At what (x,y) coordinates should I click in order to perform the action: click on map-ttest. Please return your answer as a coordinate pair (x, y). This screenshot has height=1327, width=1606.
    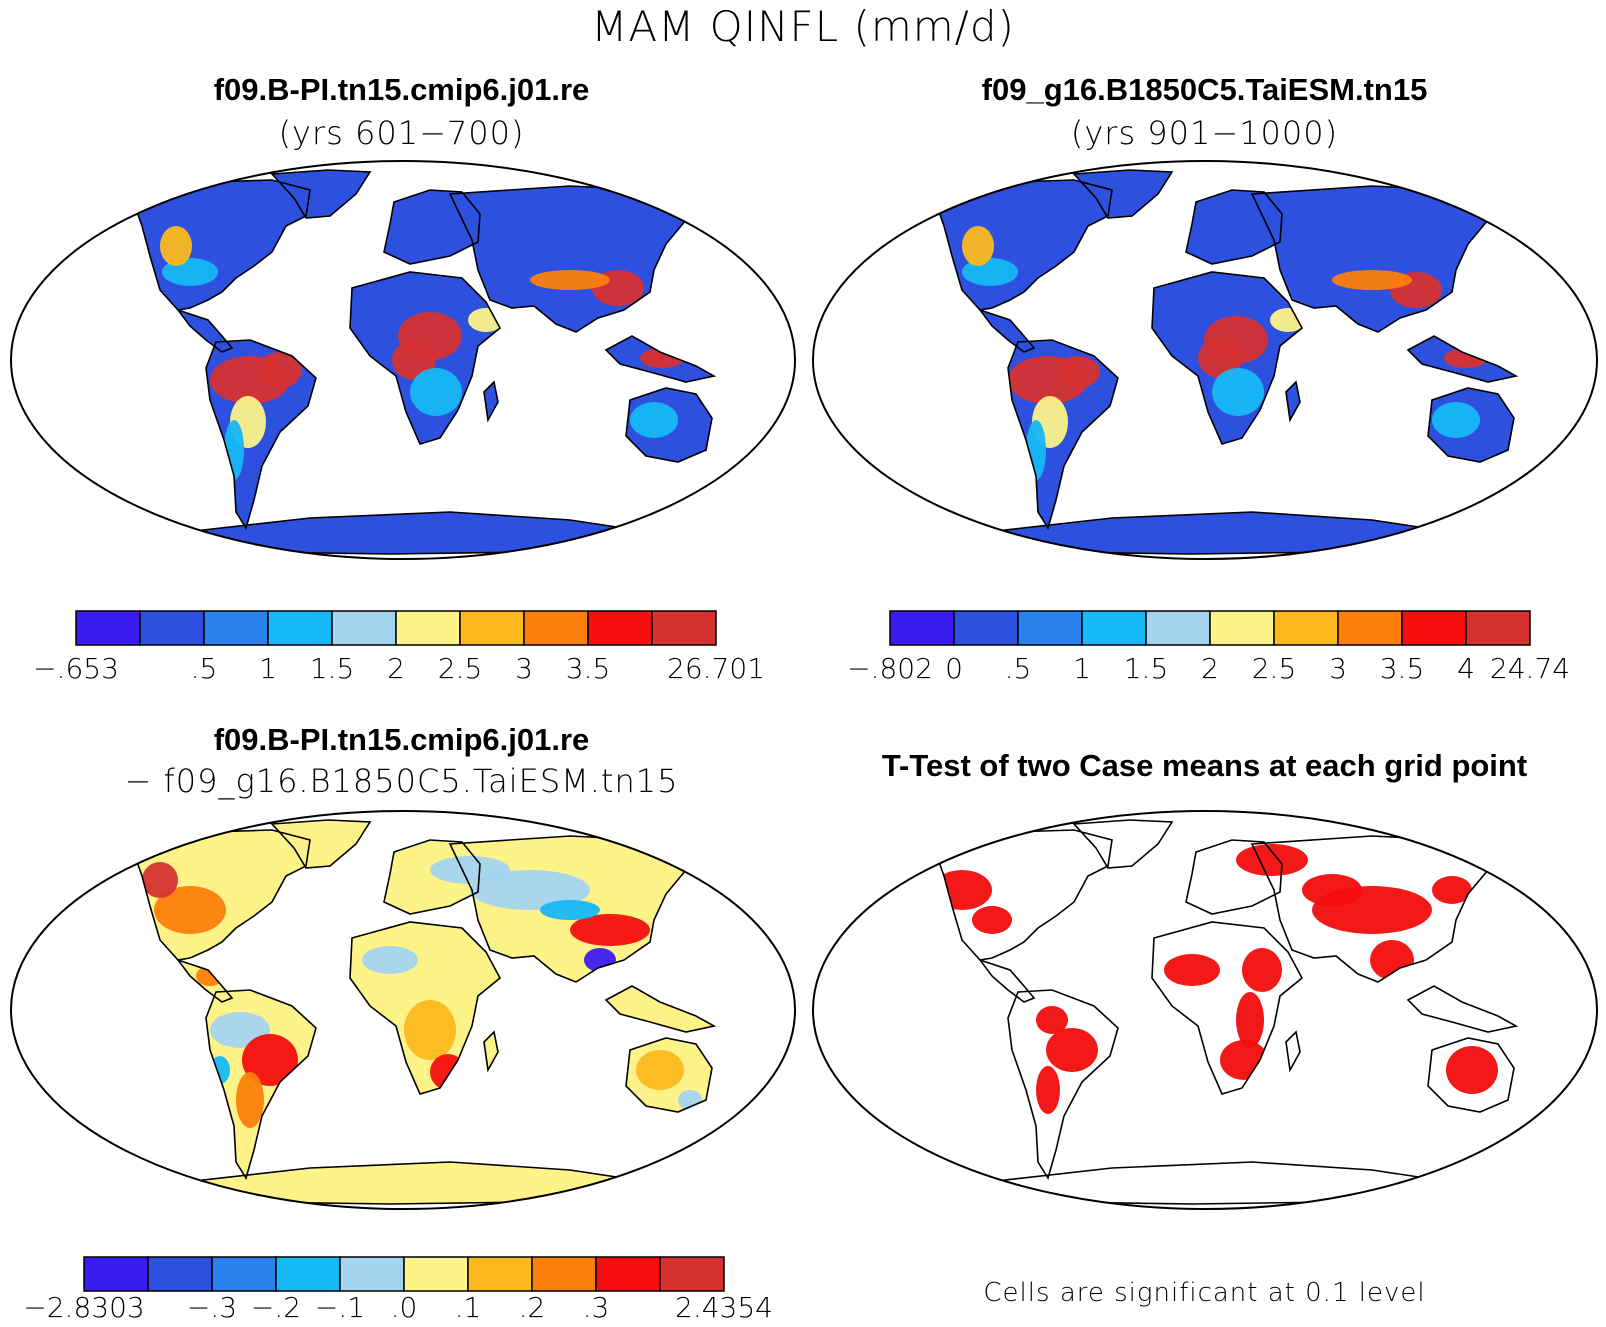
    Looking at the image, I should click on (1205, 1010).